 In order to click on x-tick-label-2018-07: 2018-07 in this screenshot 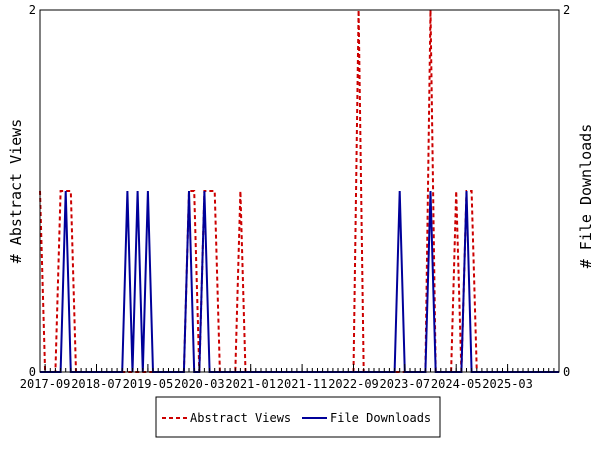, I will do `click(96, 384)`.